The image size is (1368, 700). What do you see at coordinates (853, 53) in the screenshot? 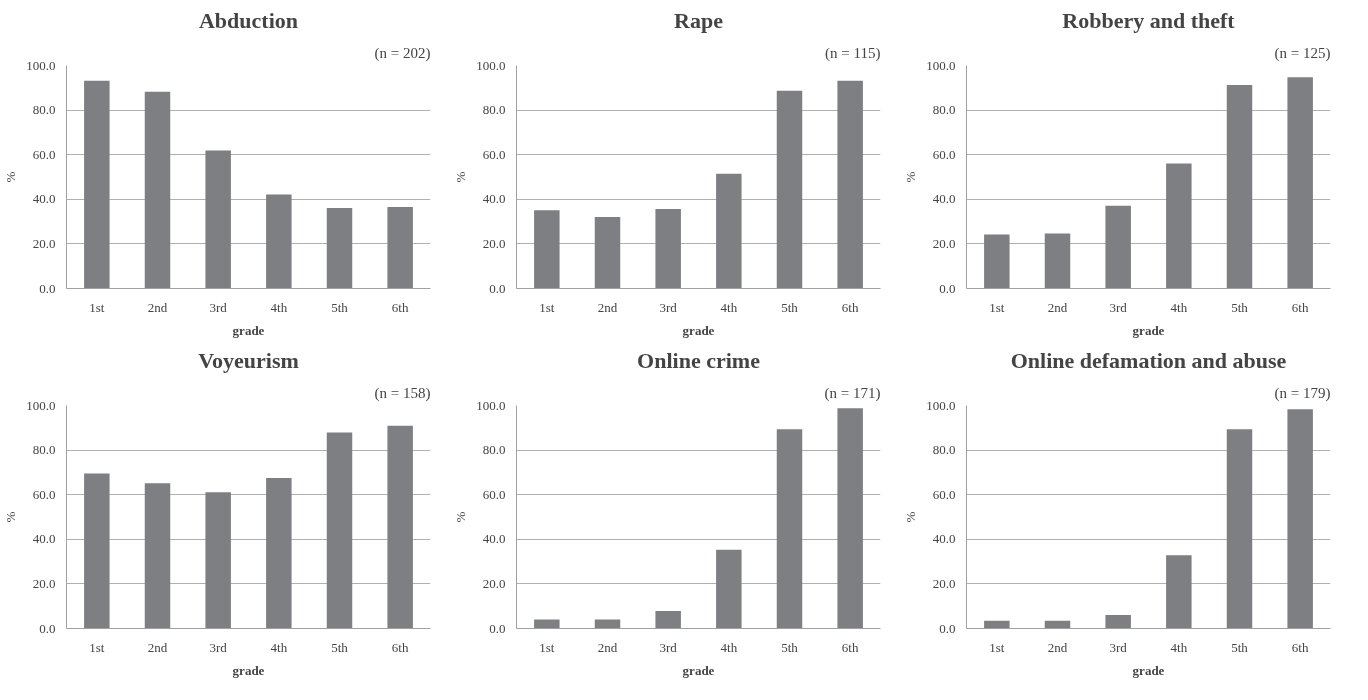
I see `chart-subtitle: (n = 115)` at bounding box center [853, 53].